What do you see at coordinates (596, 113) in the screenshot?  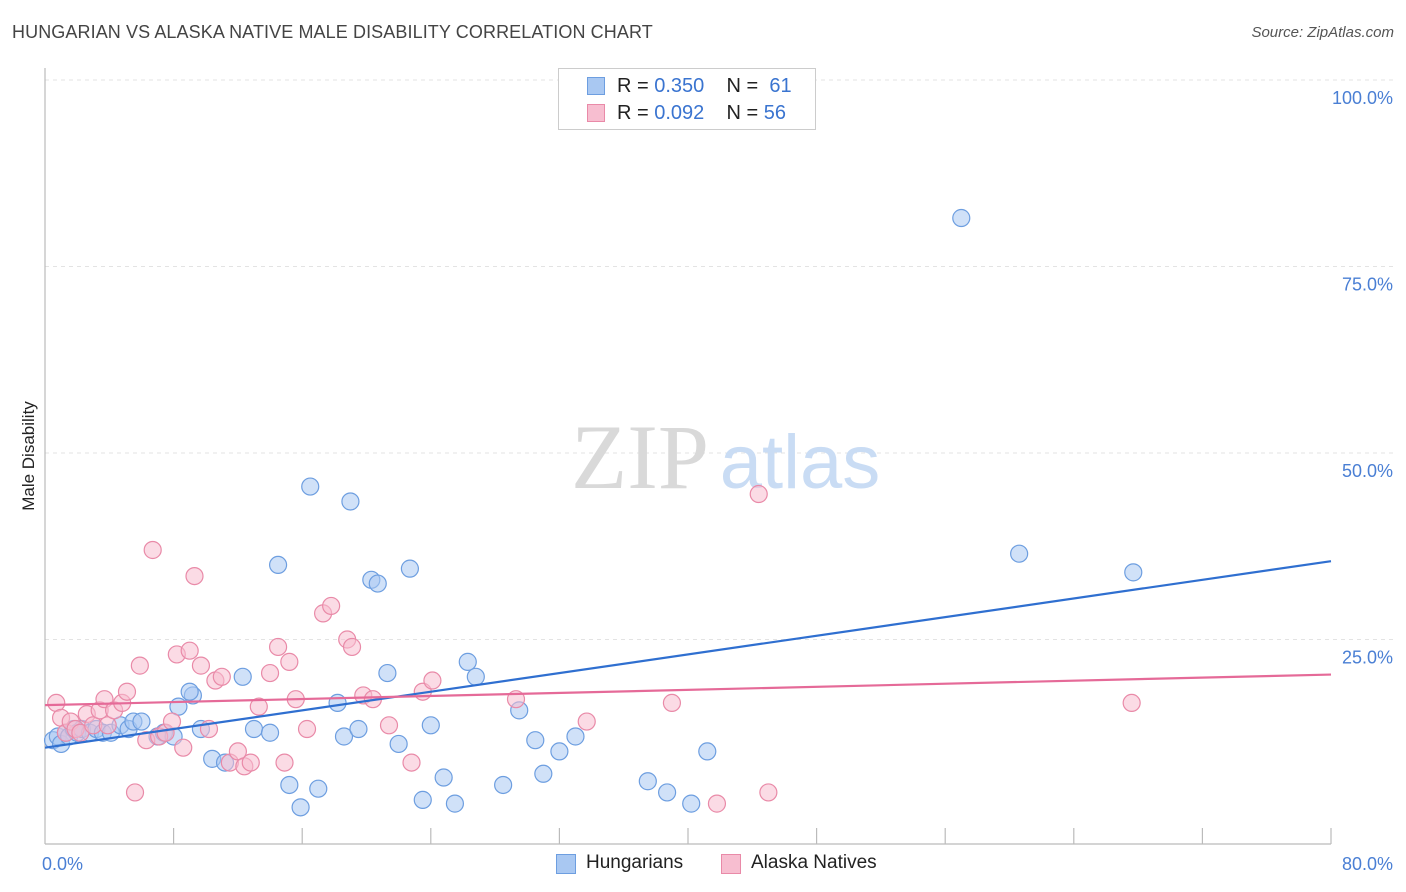 I see `legend-swatch-pink` at bounding box center [596, 113].